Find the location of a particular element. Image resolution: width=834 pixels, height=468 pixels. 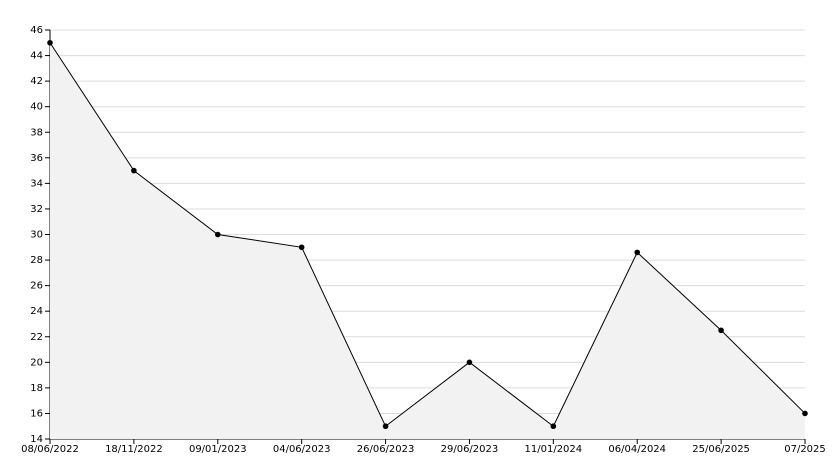

y-tick-label: 30 is located at coordinates (36, 235).